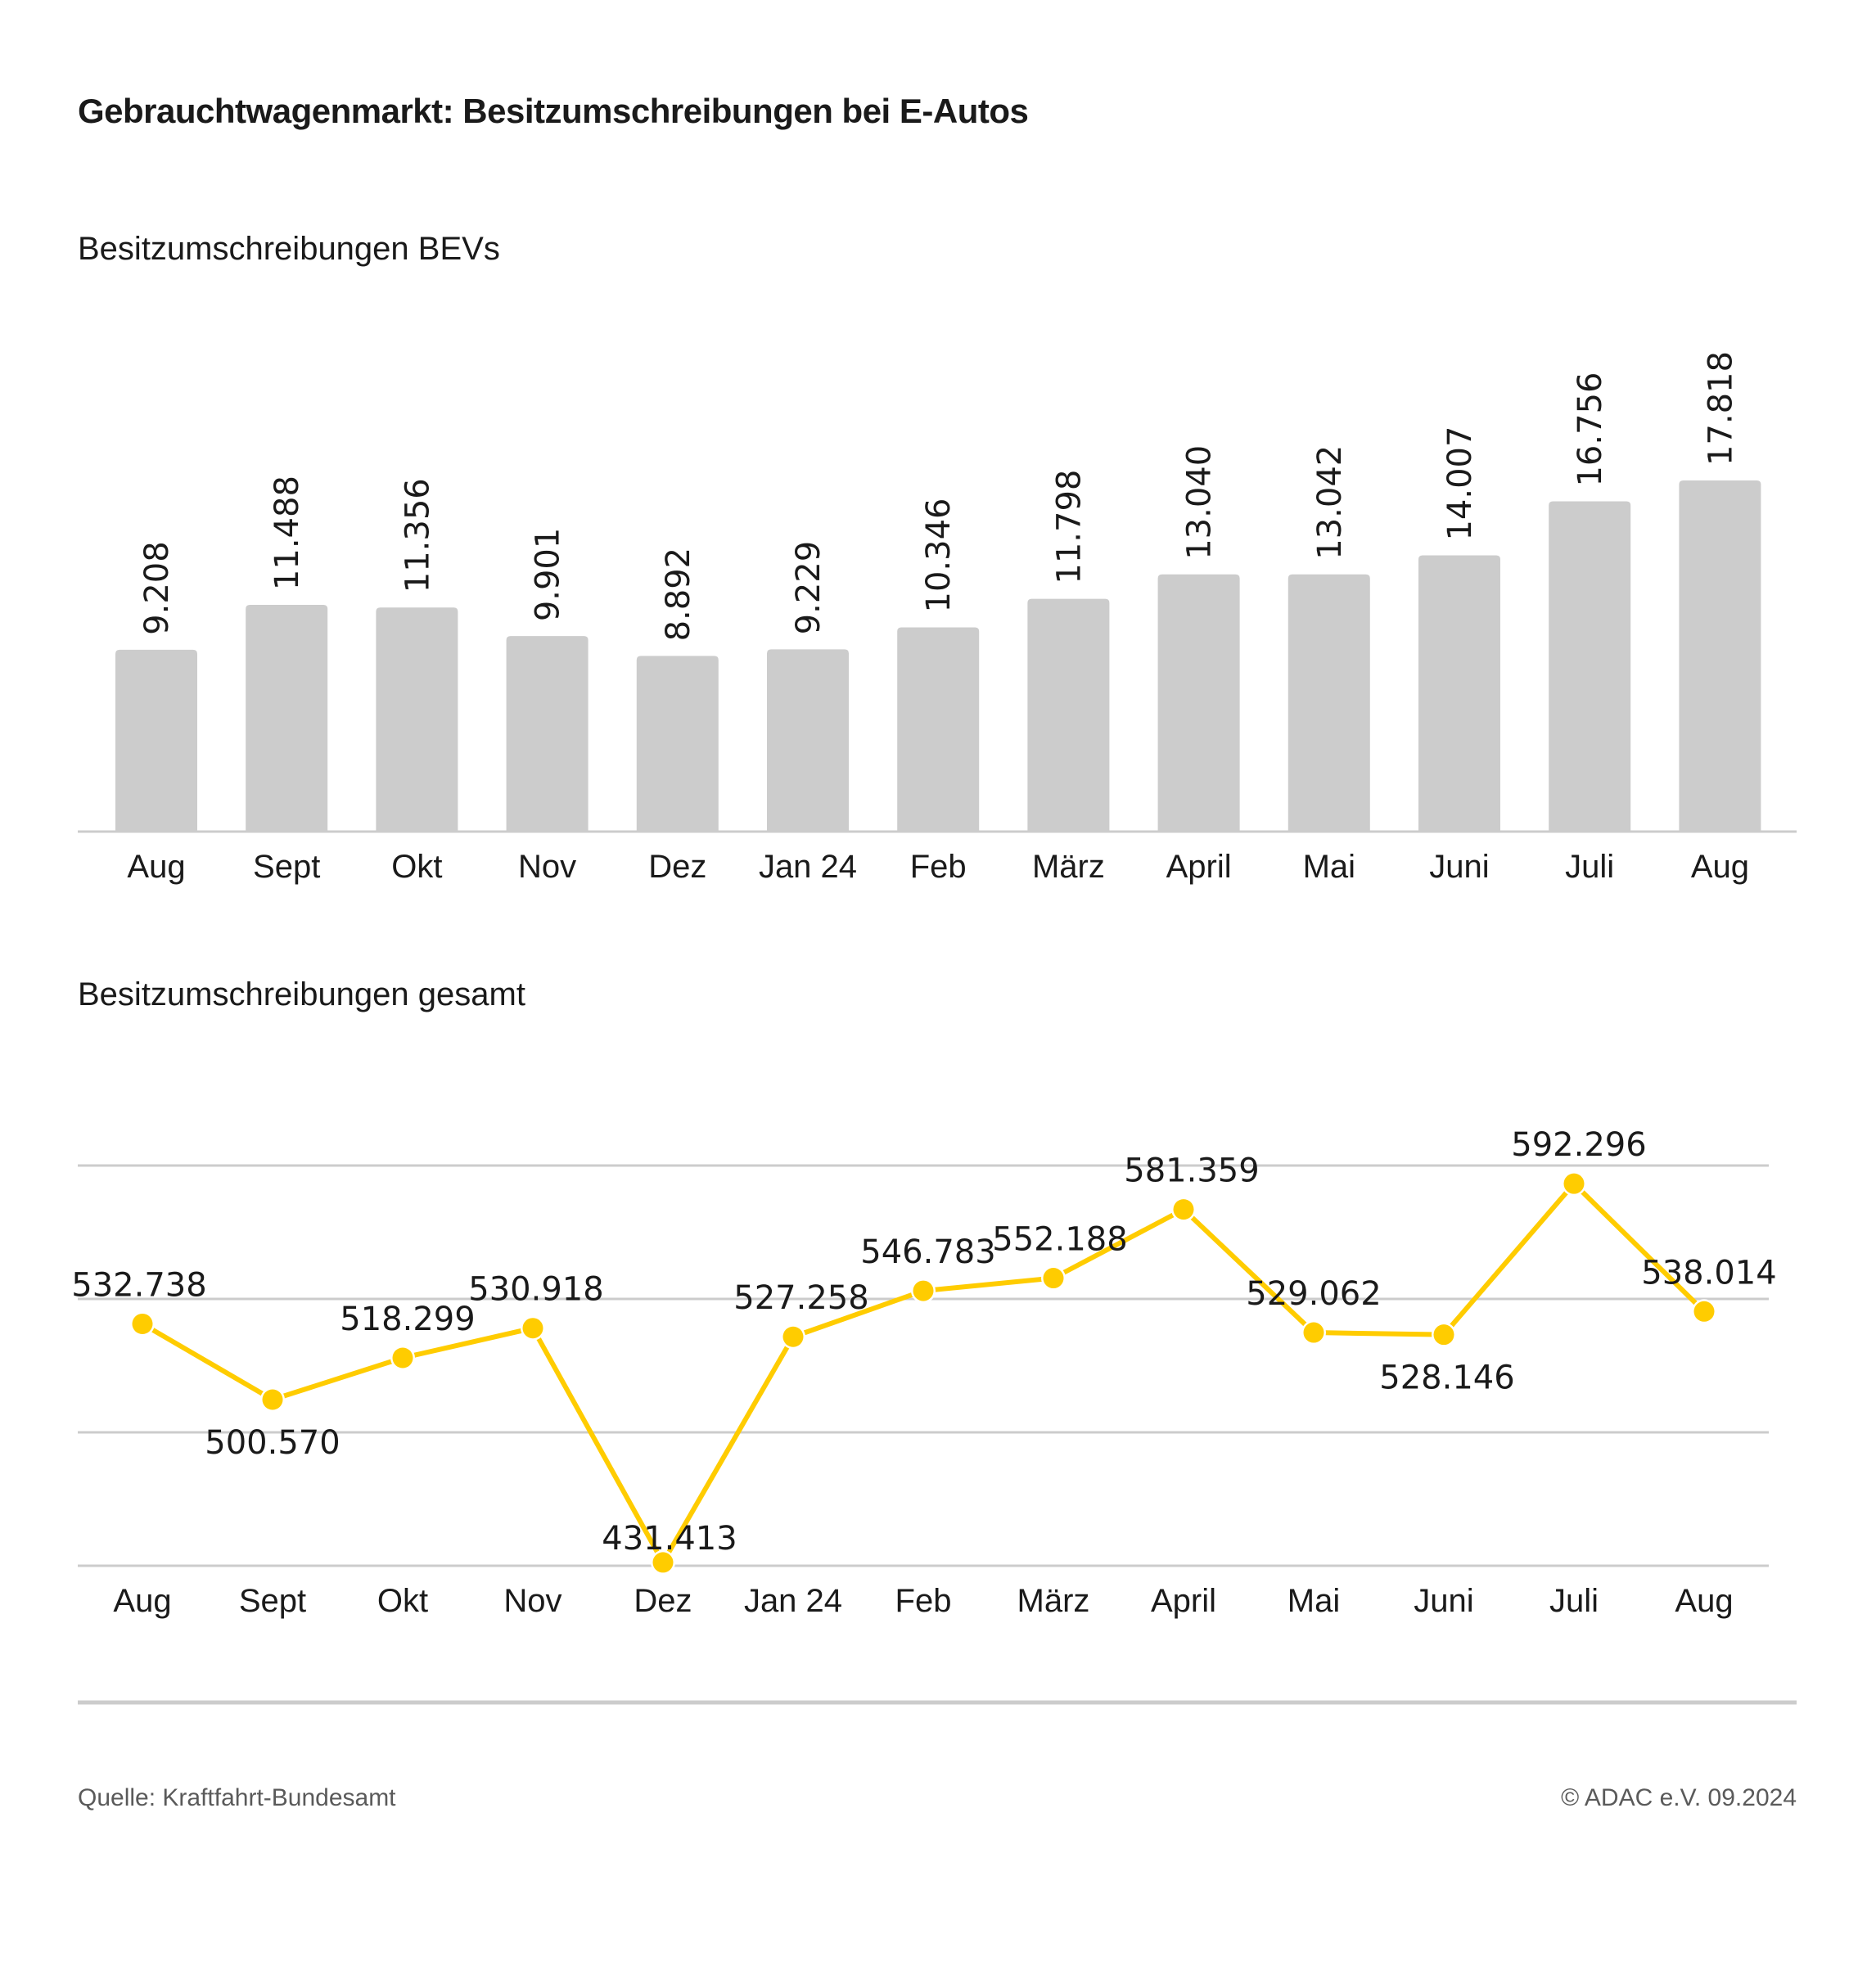 The height and width of the screenshot is (1975, 1876). Describe the element at coordinates (548, 575) in the screenshot. I see `bar-value-label: 9.901` at that location.